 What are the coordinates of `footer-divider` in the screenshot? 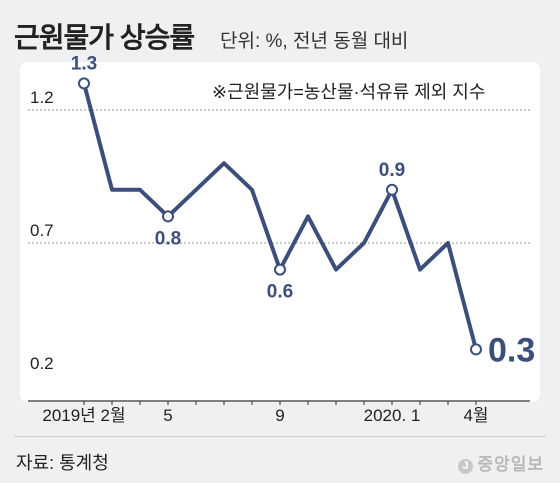 It's located at (280, 436).